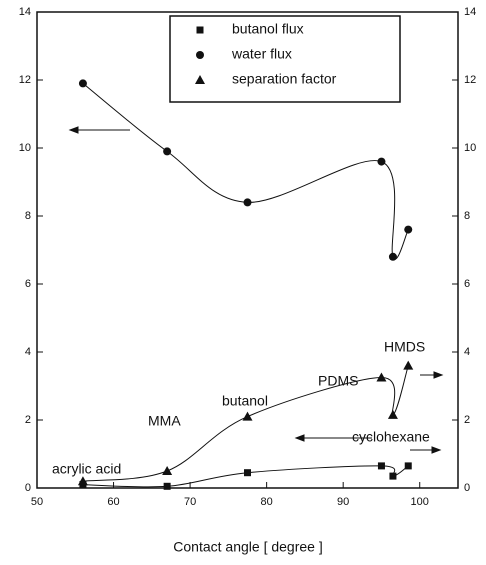 The height and width of the screenshot is (565, 486). Describe the element at coordinates (467, 352) in the screenshot. I see `y2-tick-label: 4` at that location.